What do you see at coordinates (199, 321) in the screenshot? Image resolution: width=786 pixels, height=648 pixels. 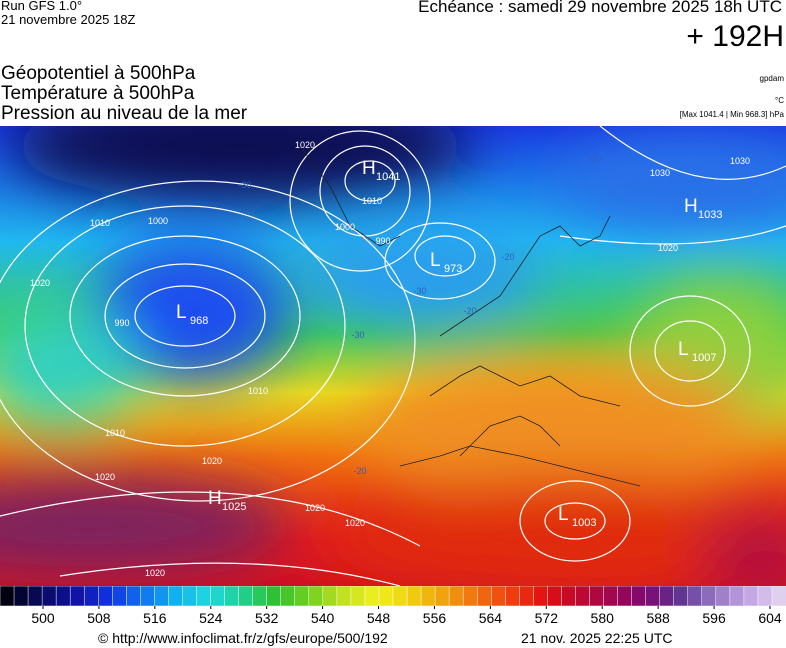 I see `center-value: 968` at bounding box center [199, 321].